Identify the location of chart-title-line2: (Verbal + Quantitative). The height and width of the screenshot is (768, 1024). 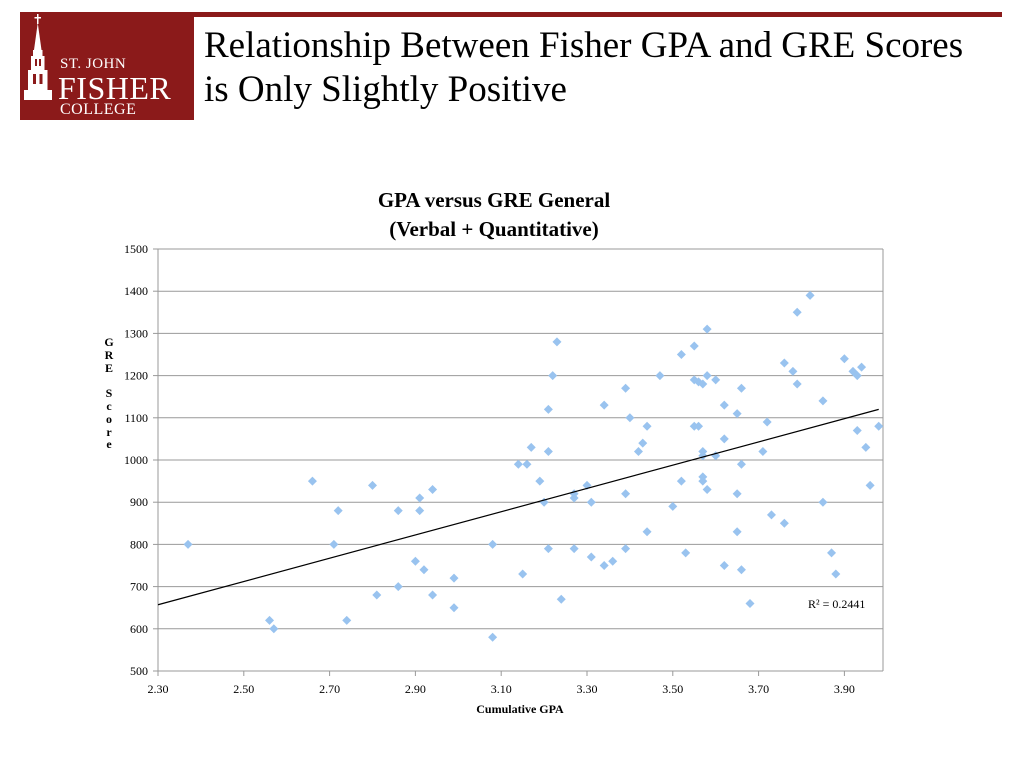
(494, 229).